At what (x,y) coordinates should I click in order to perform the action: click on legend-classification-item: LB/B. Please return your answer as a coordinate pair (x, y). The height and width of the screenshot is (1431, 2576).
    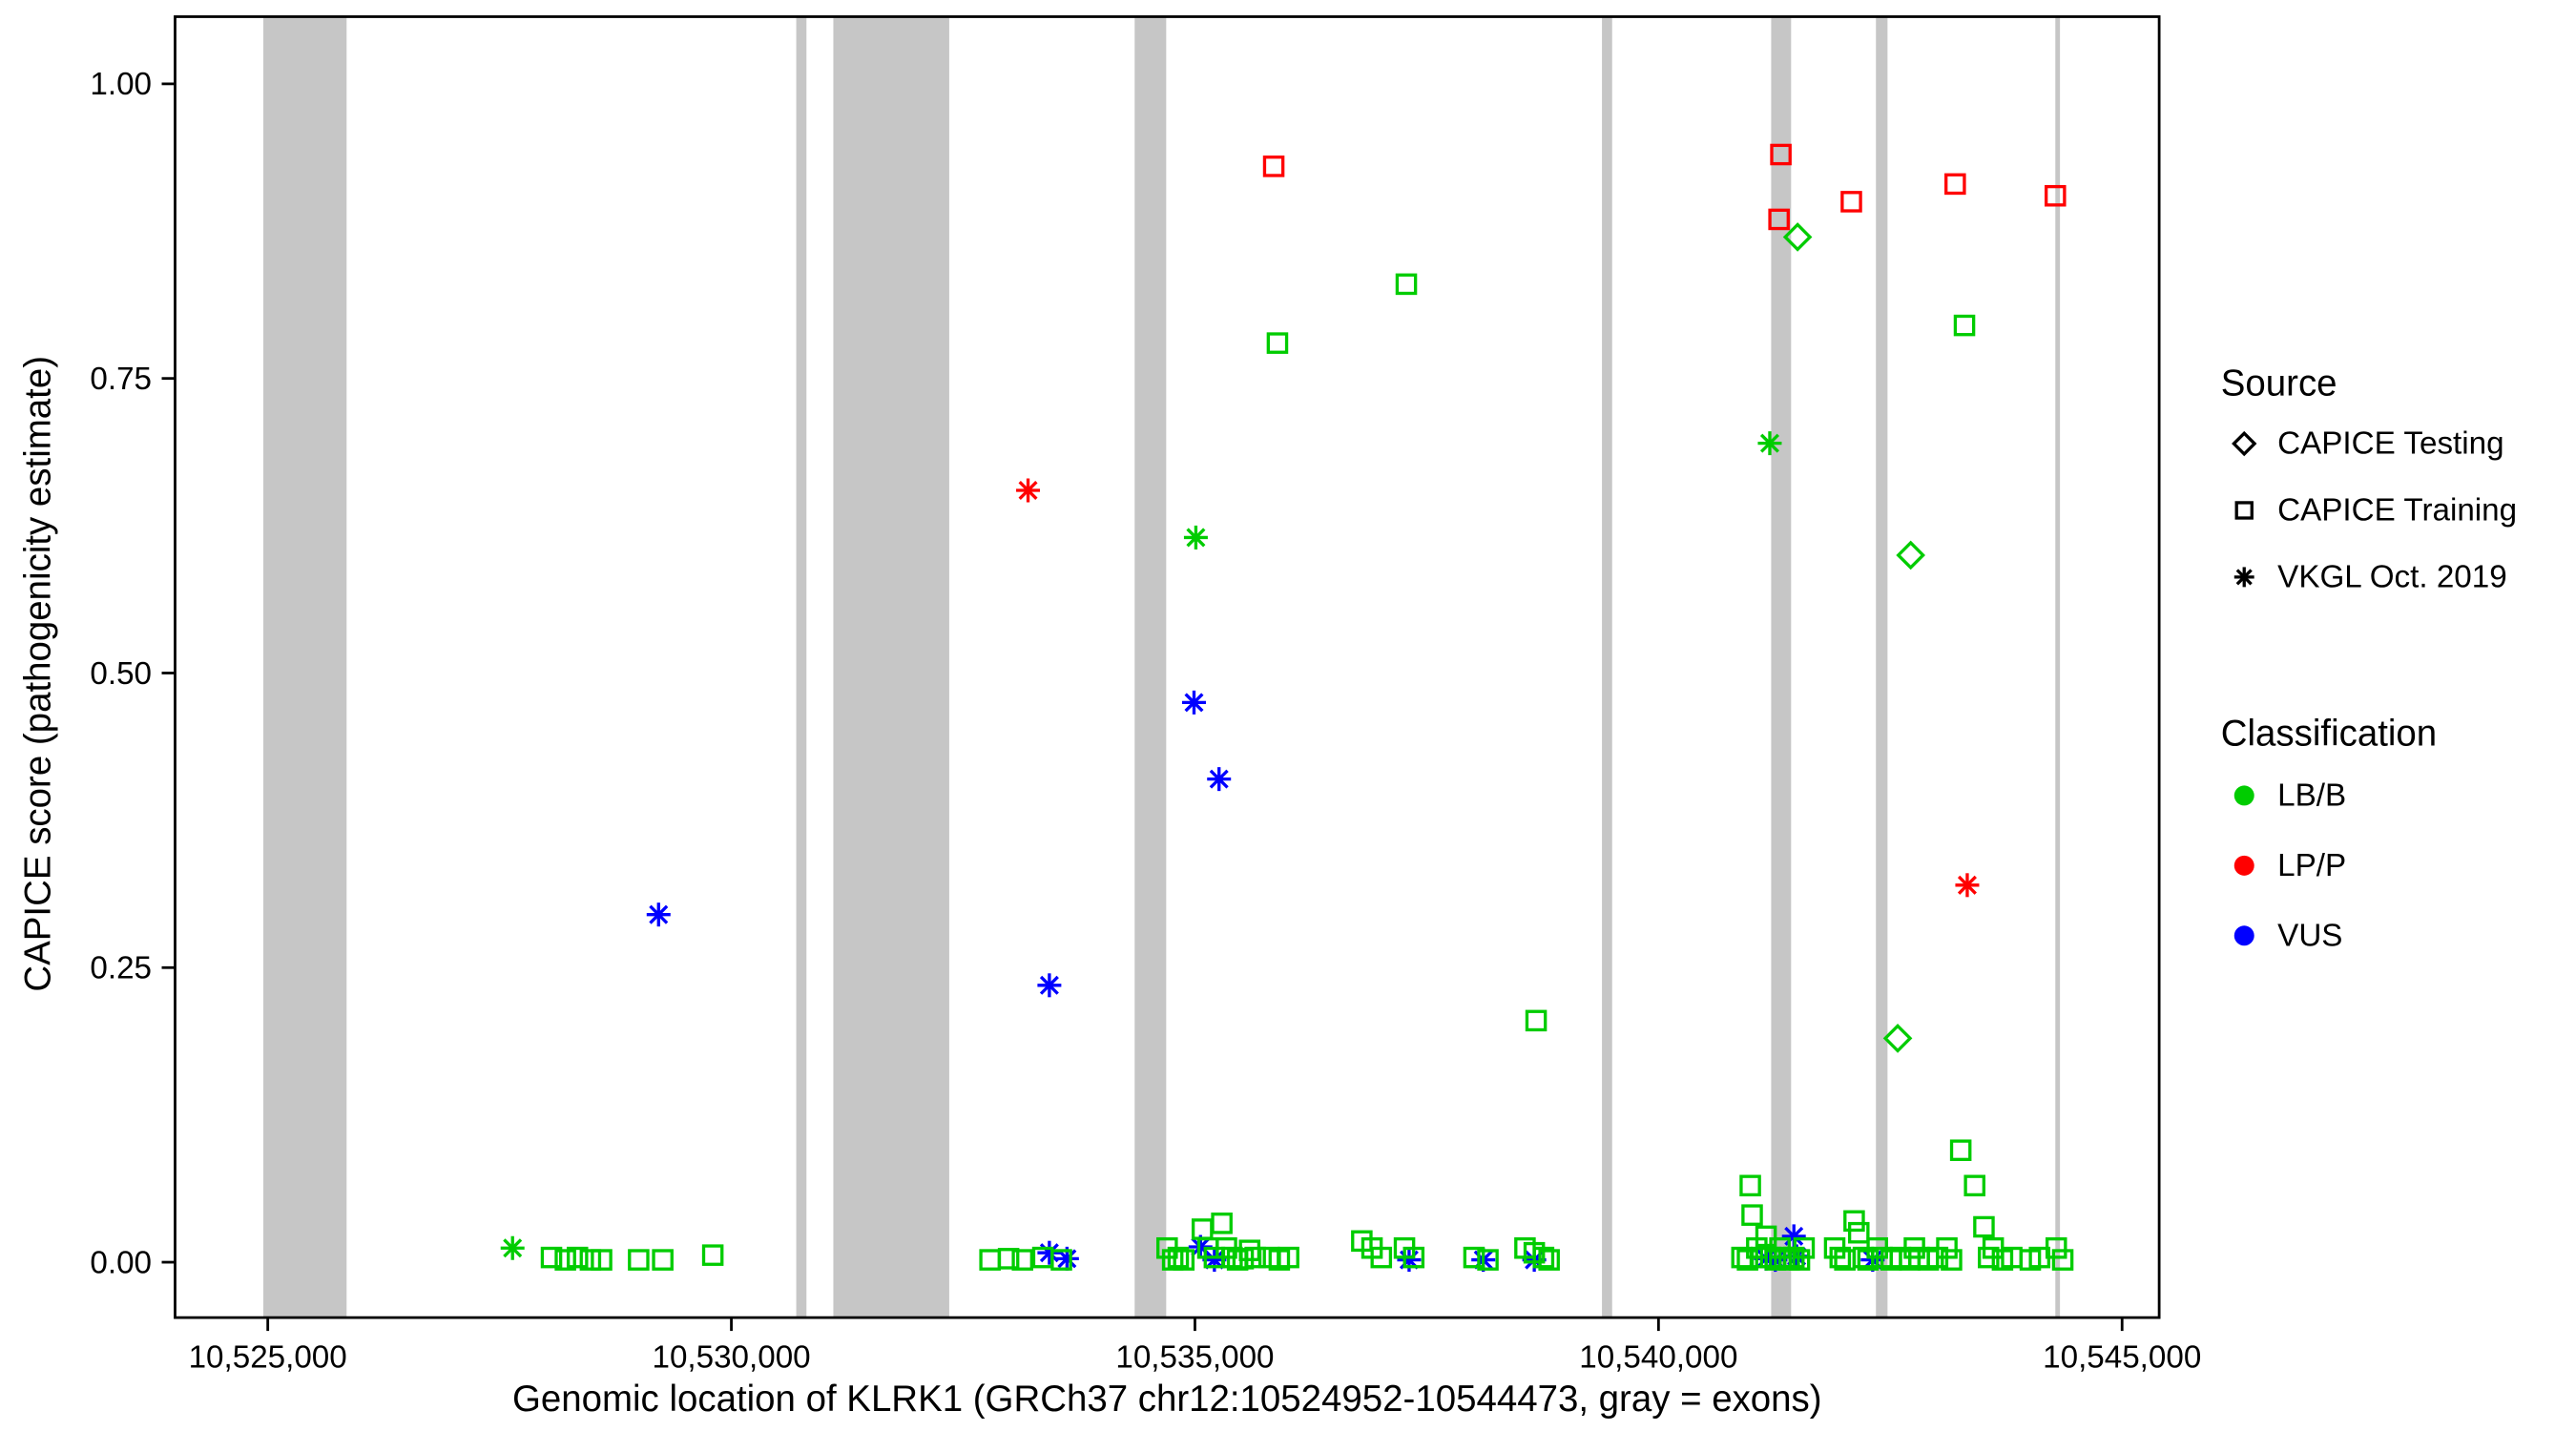
    Looking at the image, I should click on (2289, 795).